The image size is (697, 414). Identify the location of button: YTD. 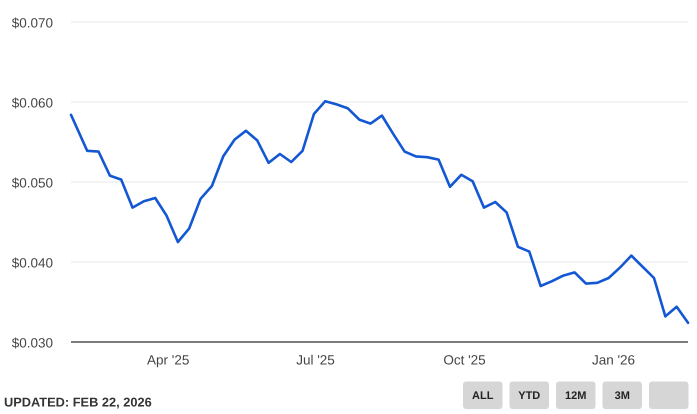
(529, 395).